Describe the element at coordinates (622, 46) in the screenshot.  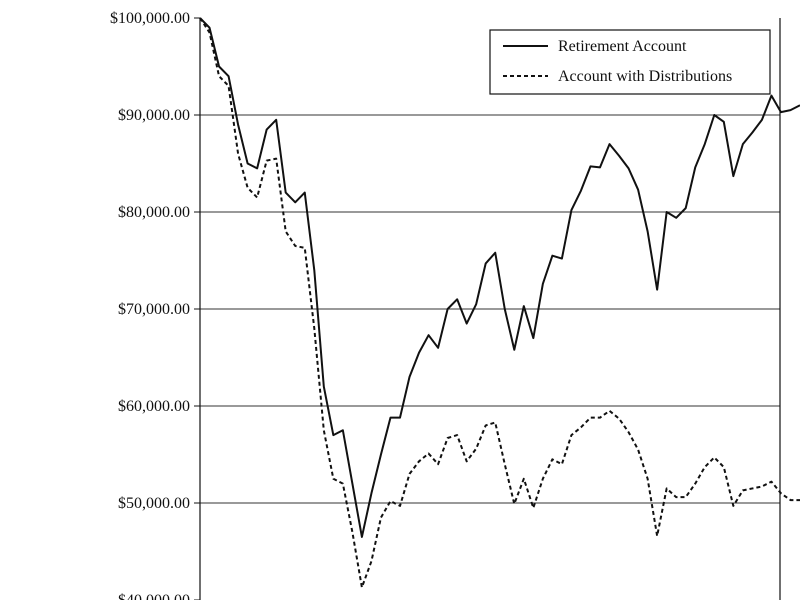
I see `legend-label-retirement-account: Retirement Account` at that location.